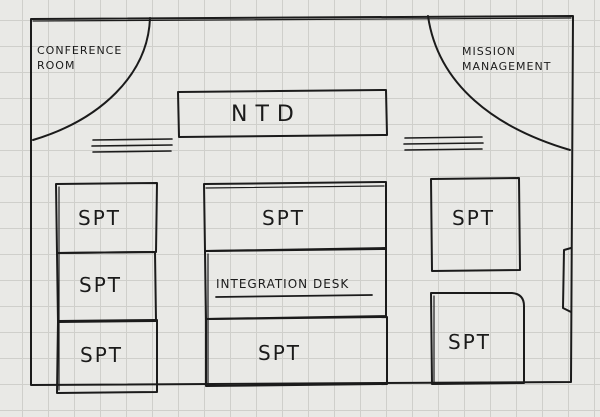 The height and width of the screenshot is (417, 600). What do you see at coordinates (489, 51) in the screenshot?
I see `mission-management-line1: Mission` at bounding box center [489, 51].